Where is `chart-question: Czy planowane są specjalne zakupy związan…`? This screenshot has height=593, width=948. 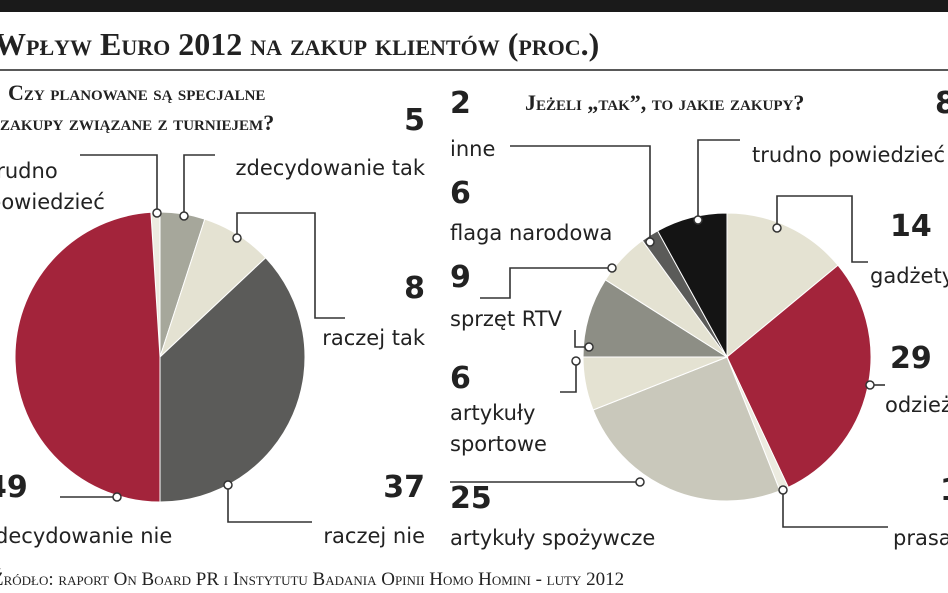 chart-question: Czy planowane są specjalne zakupy związan… is located at coordinates (137, 107).